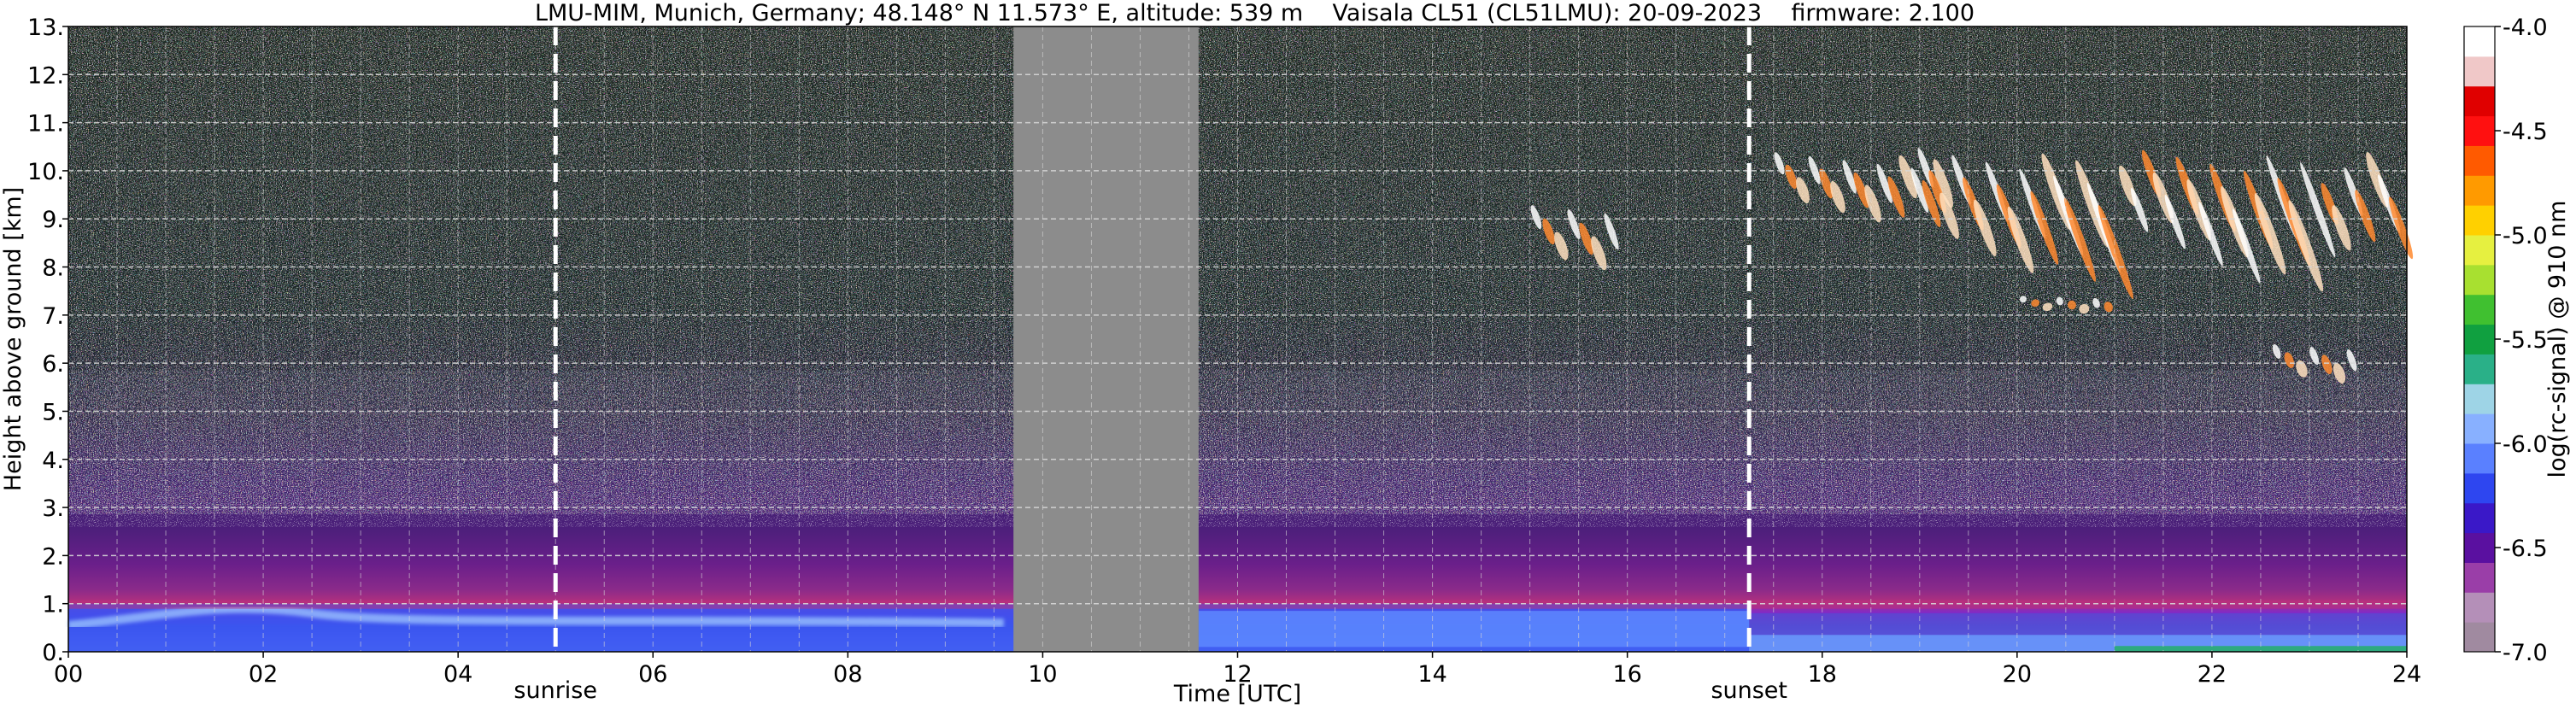 The width and height of the screenshot is (2576, 709). Describe the element at coordinates (1822, 674) in the screenshot. I see `x-tick-label: 18` at that location.